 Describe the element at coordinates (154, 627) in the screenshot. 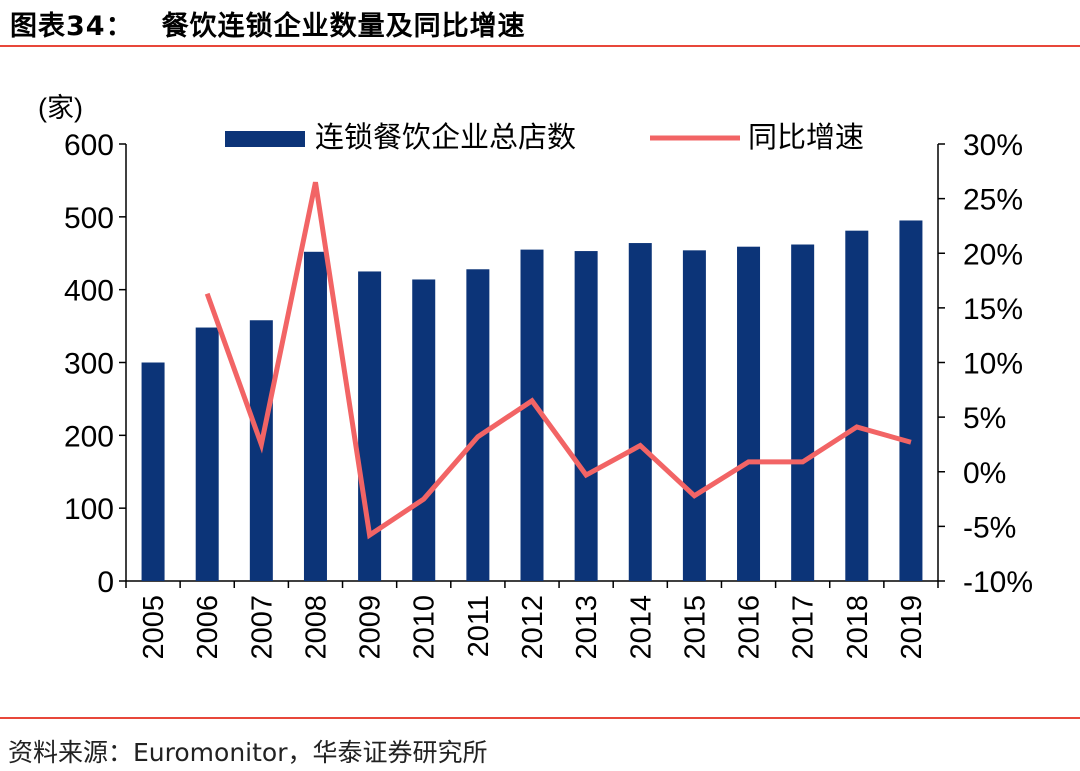

I see `x-tick-label: 2005` at that location.